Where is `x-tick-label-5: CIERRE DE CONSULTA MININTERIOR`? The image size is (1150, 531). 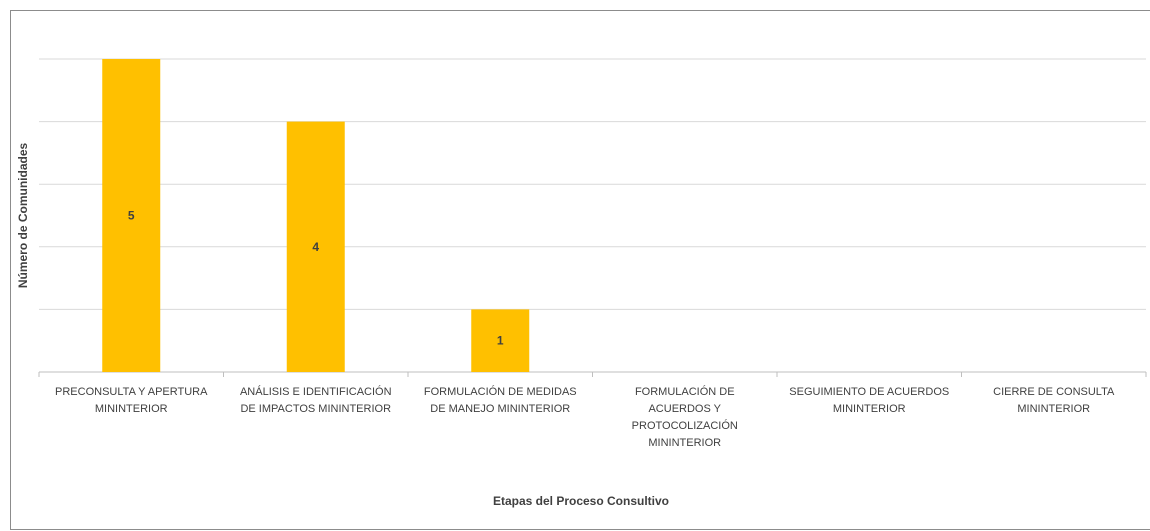 x-tick-label-5: CIERRE DE CONSULTA MININTERIOR is located at coordinates (1054, 400).